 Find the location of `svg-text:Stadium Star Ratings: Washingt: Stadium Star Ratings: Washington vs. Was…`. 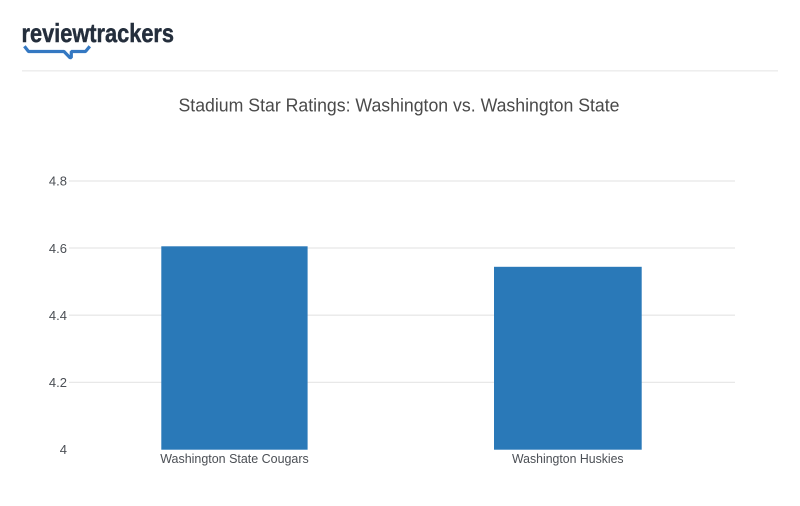

svg-text:Stadium Star Ratings: Washingt: Stadium Star Ratings: Washington vs. Was… is located at coordinates (399, 105).